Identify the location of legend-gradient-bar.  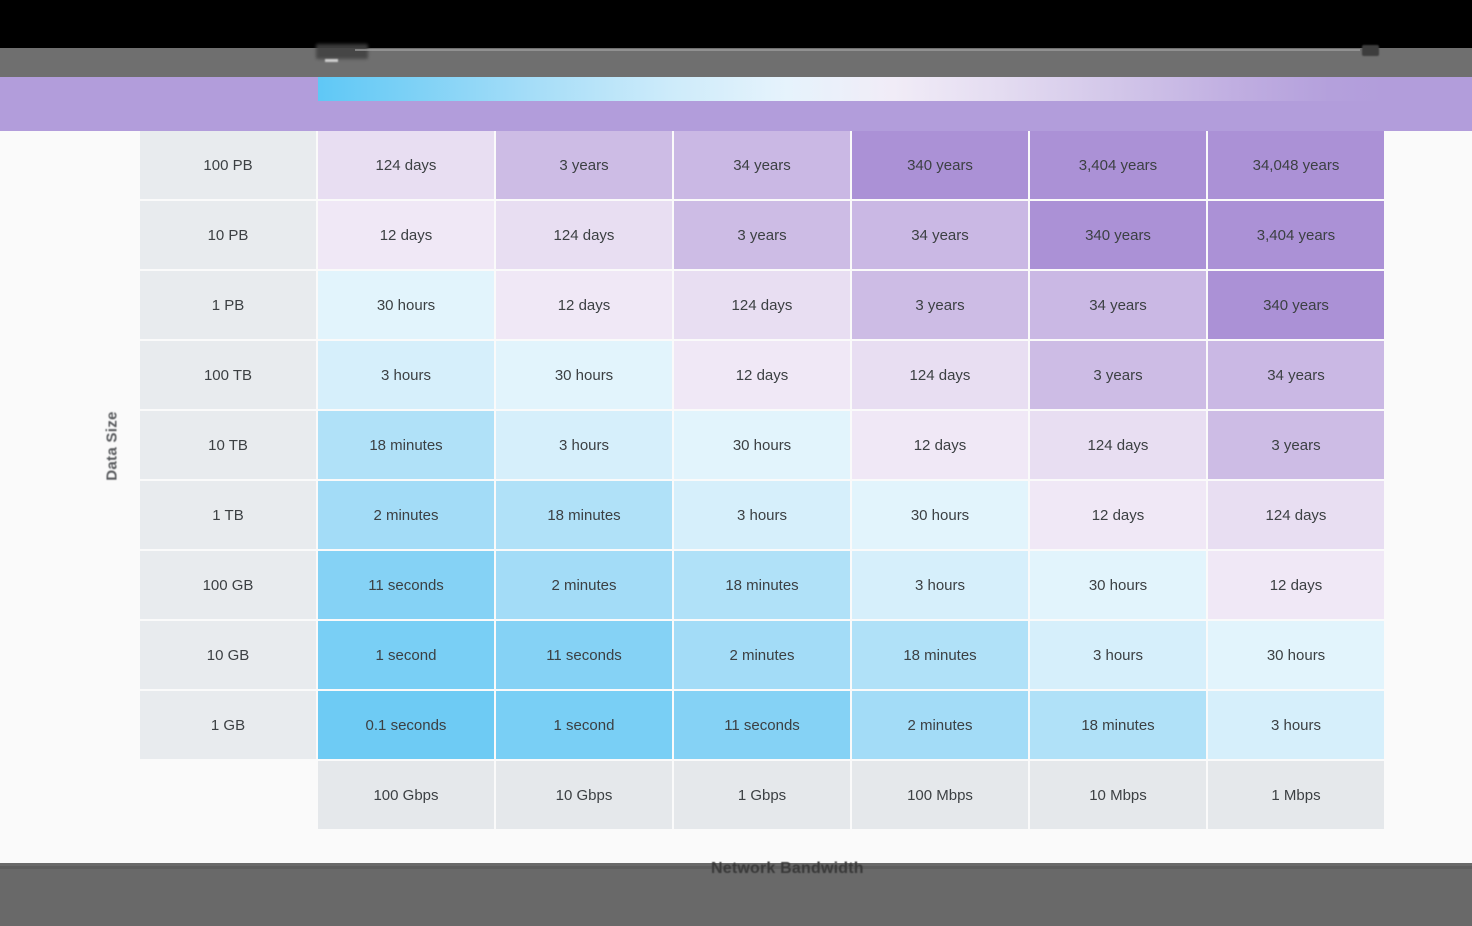
(851, 89).